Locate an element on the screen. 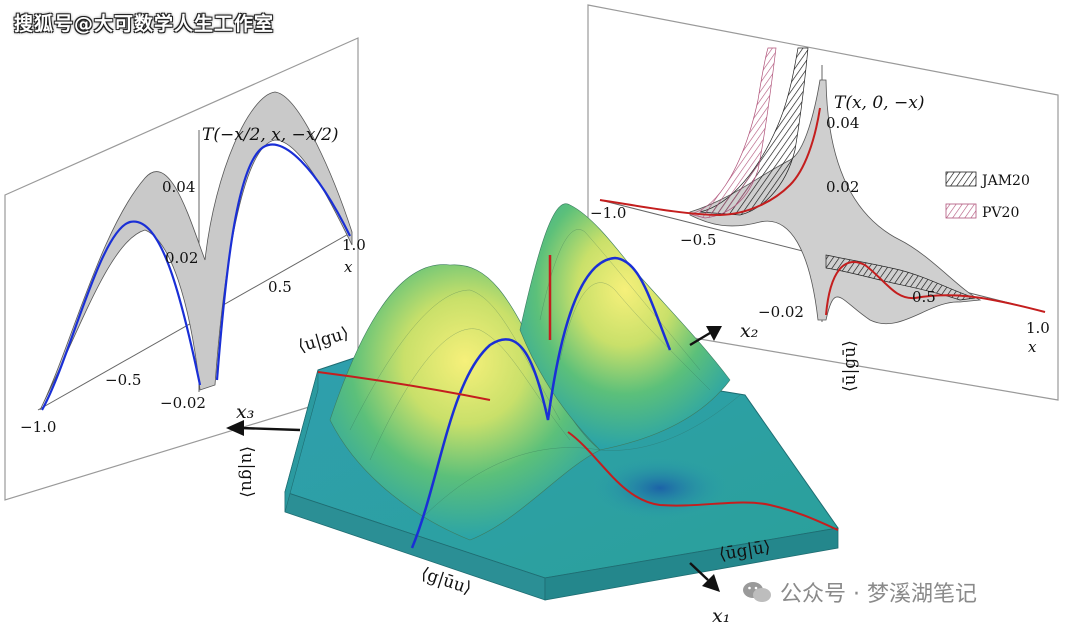 Image resolution: width=1080 pixels, height=633 pixels. right-tick-x-2: 0.5 is located at coordinates (924, 297).